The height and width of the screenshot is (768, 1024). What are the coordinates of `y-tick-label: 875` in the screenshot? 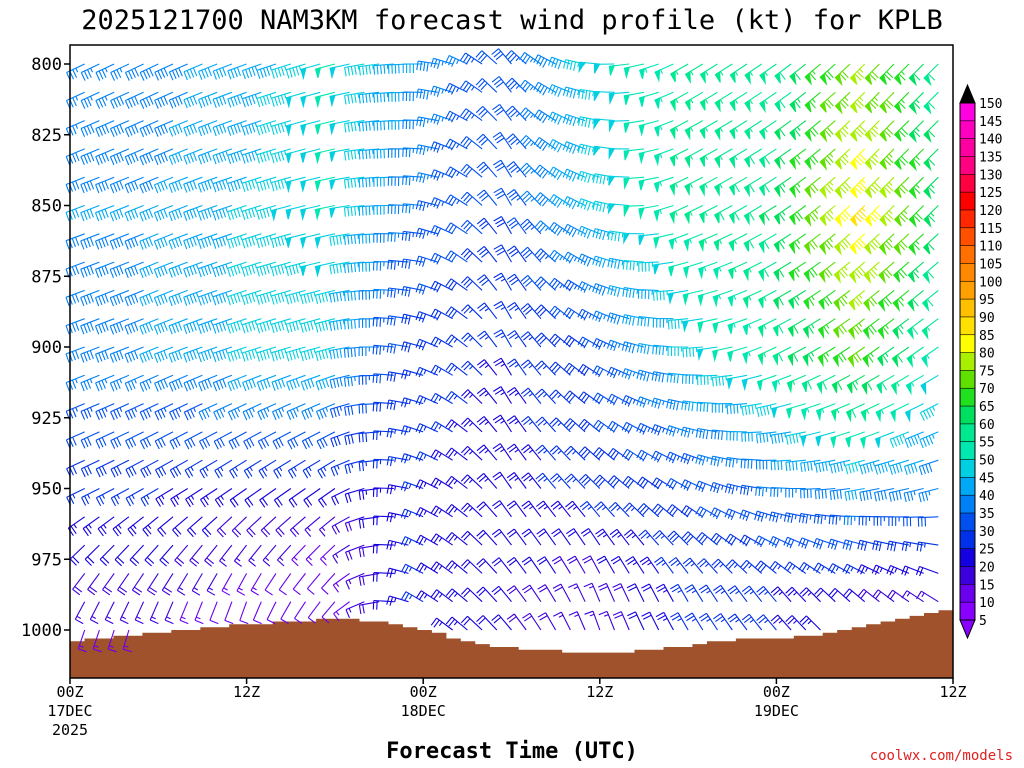 It's located at (46, 277).